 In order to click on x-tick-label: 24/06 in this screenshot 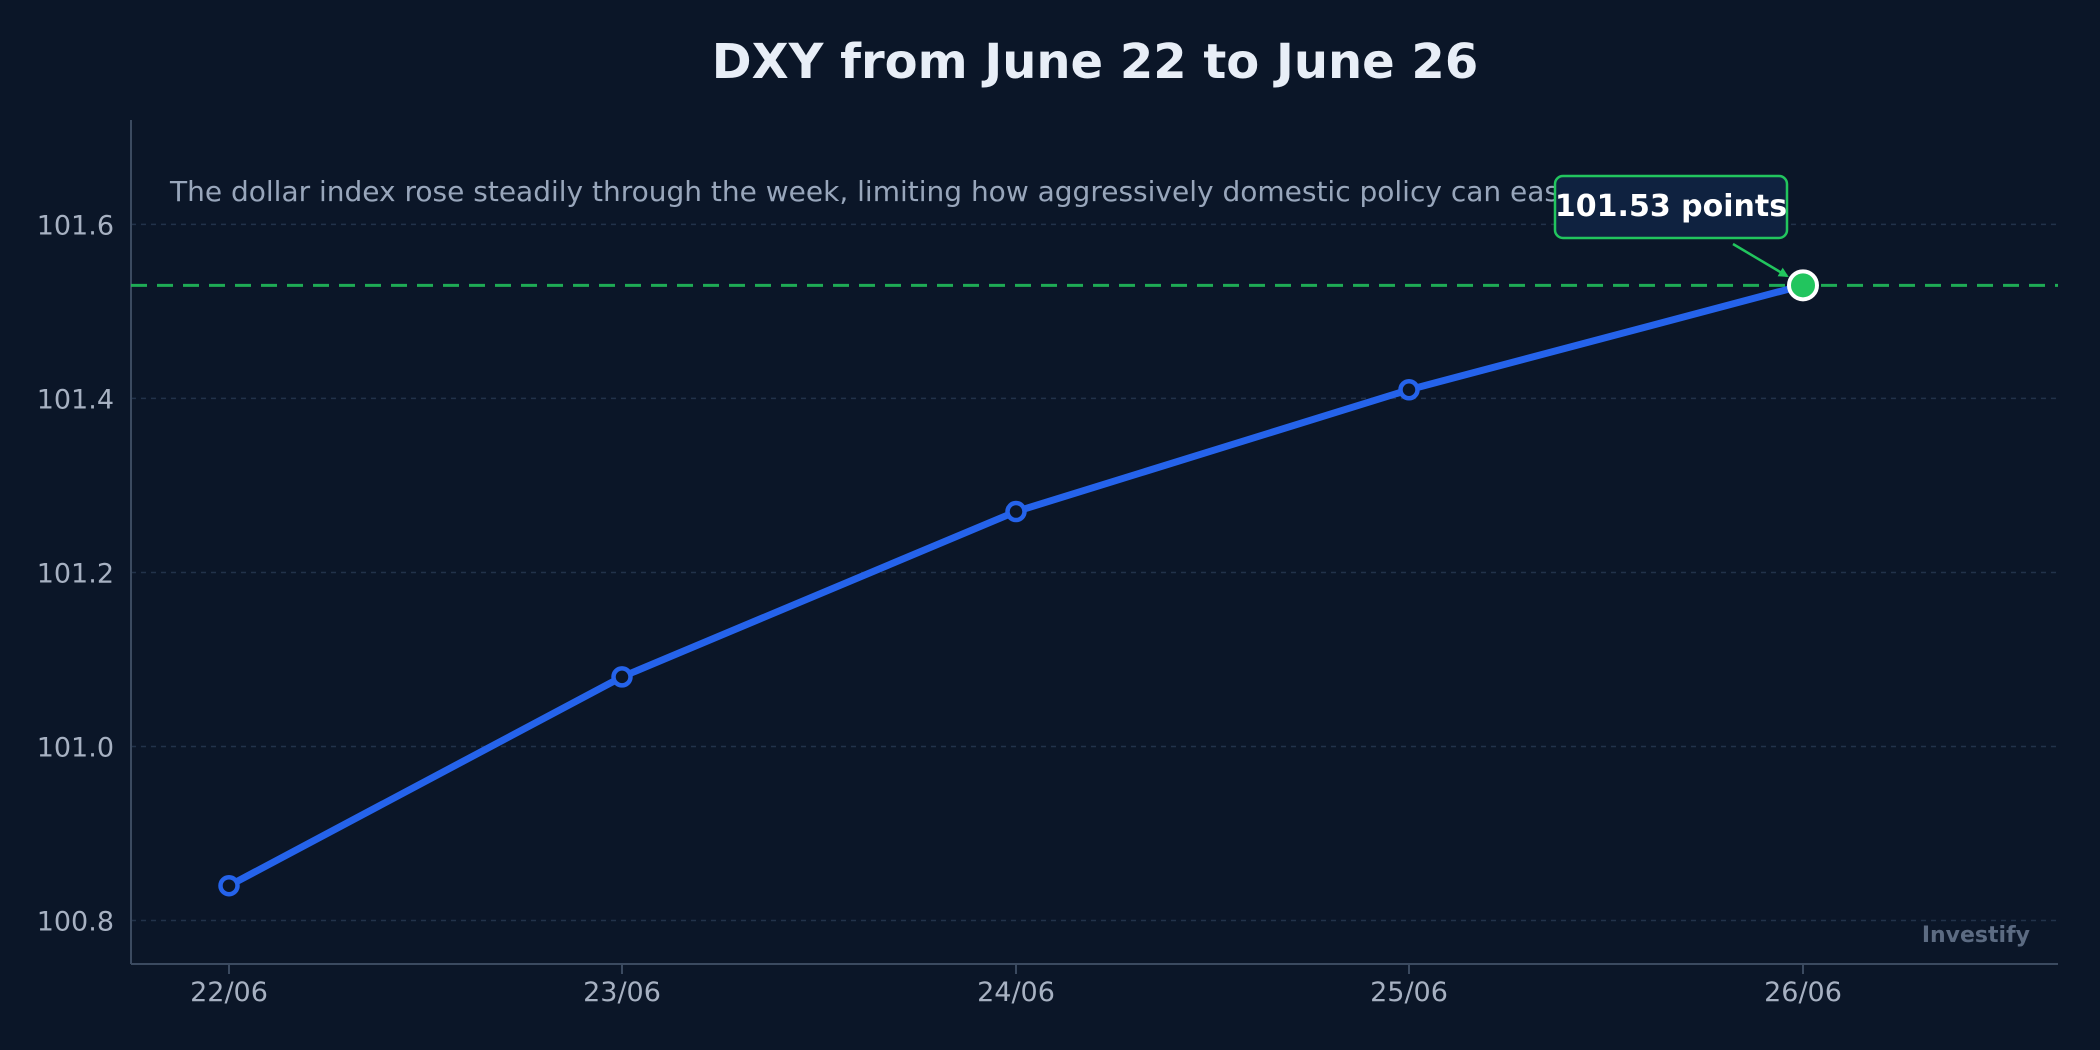, I will do `click(1016, 992)`.